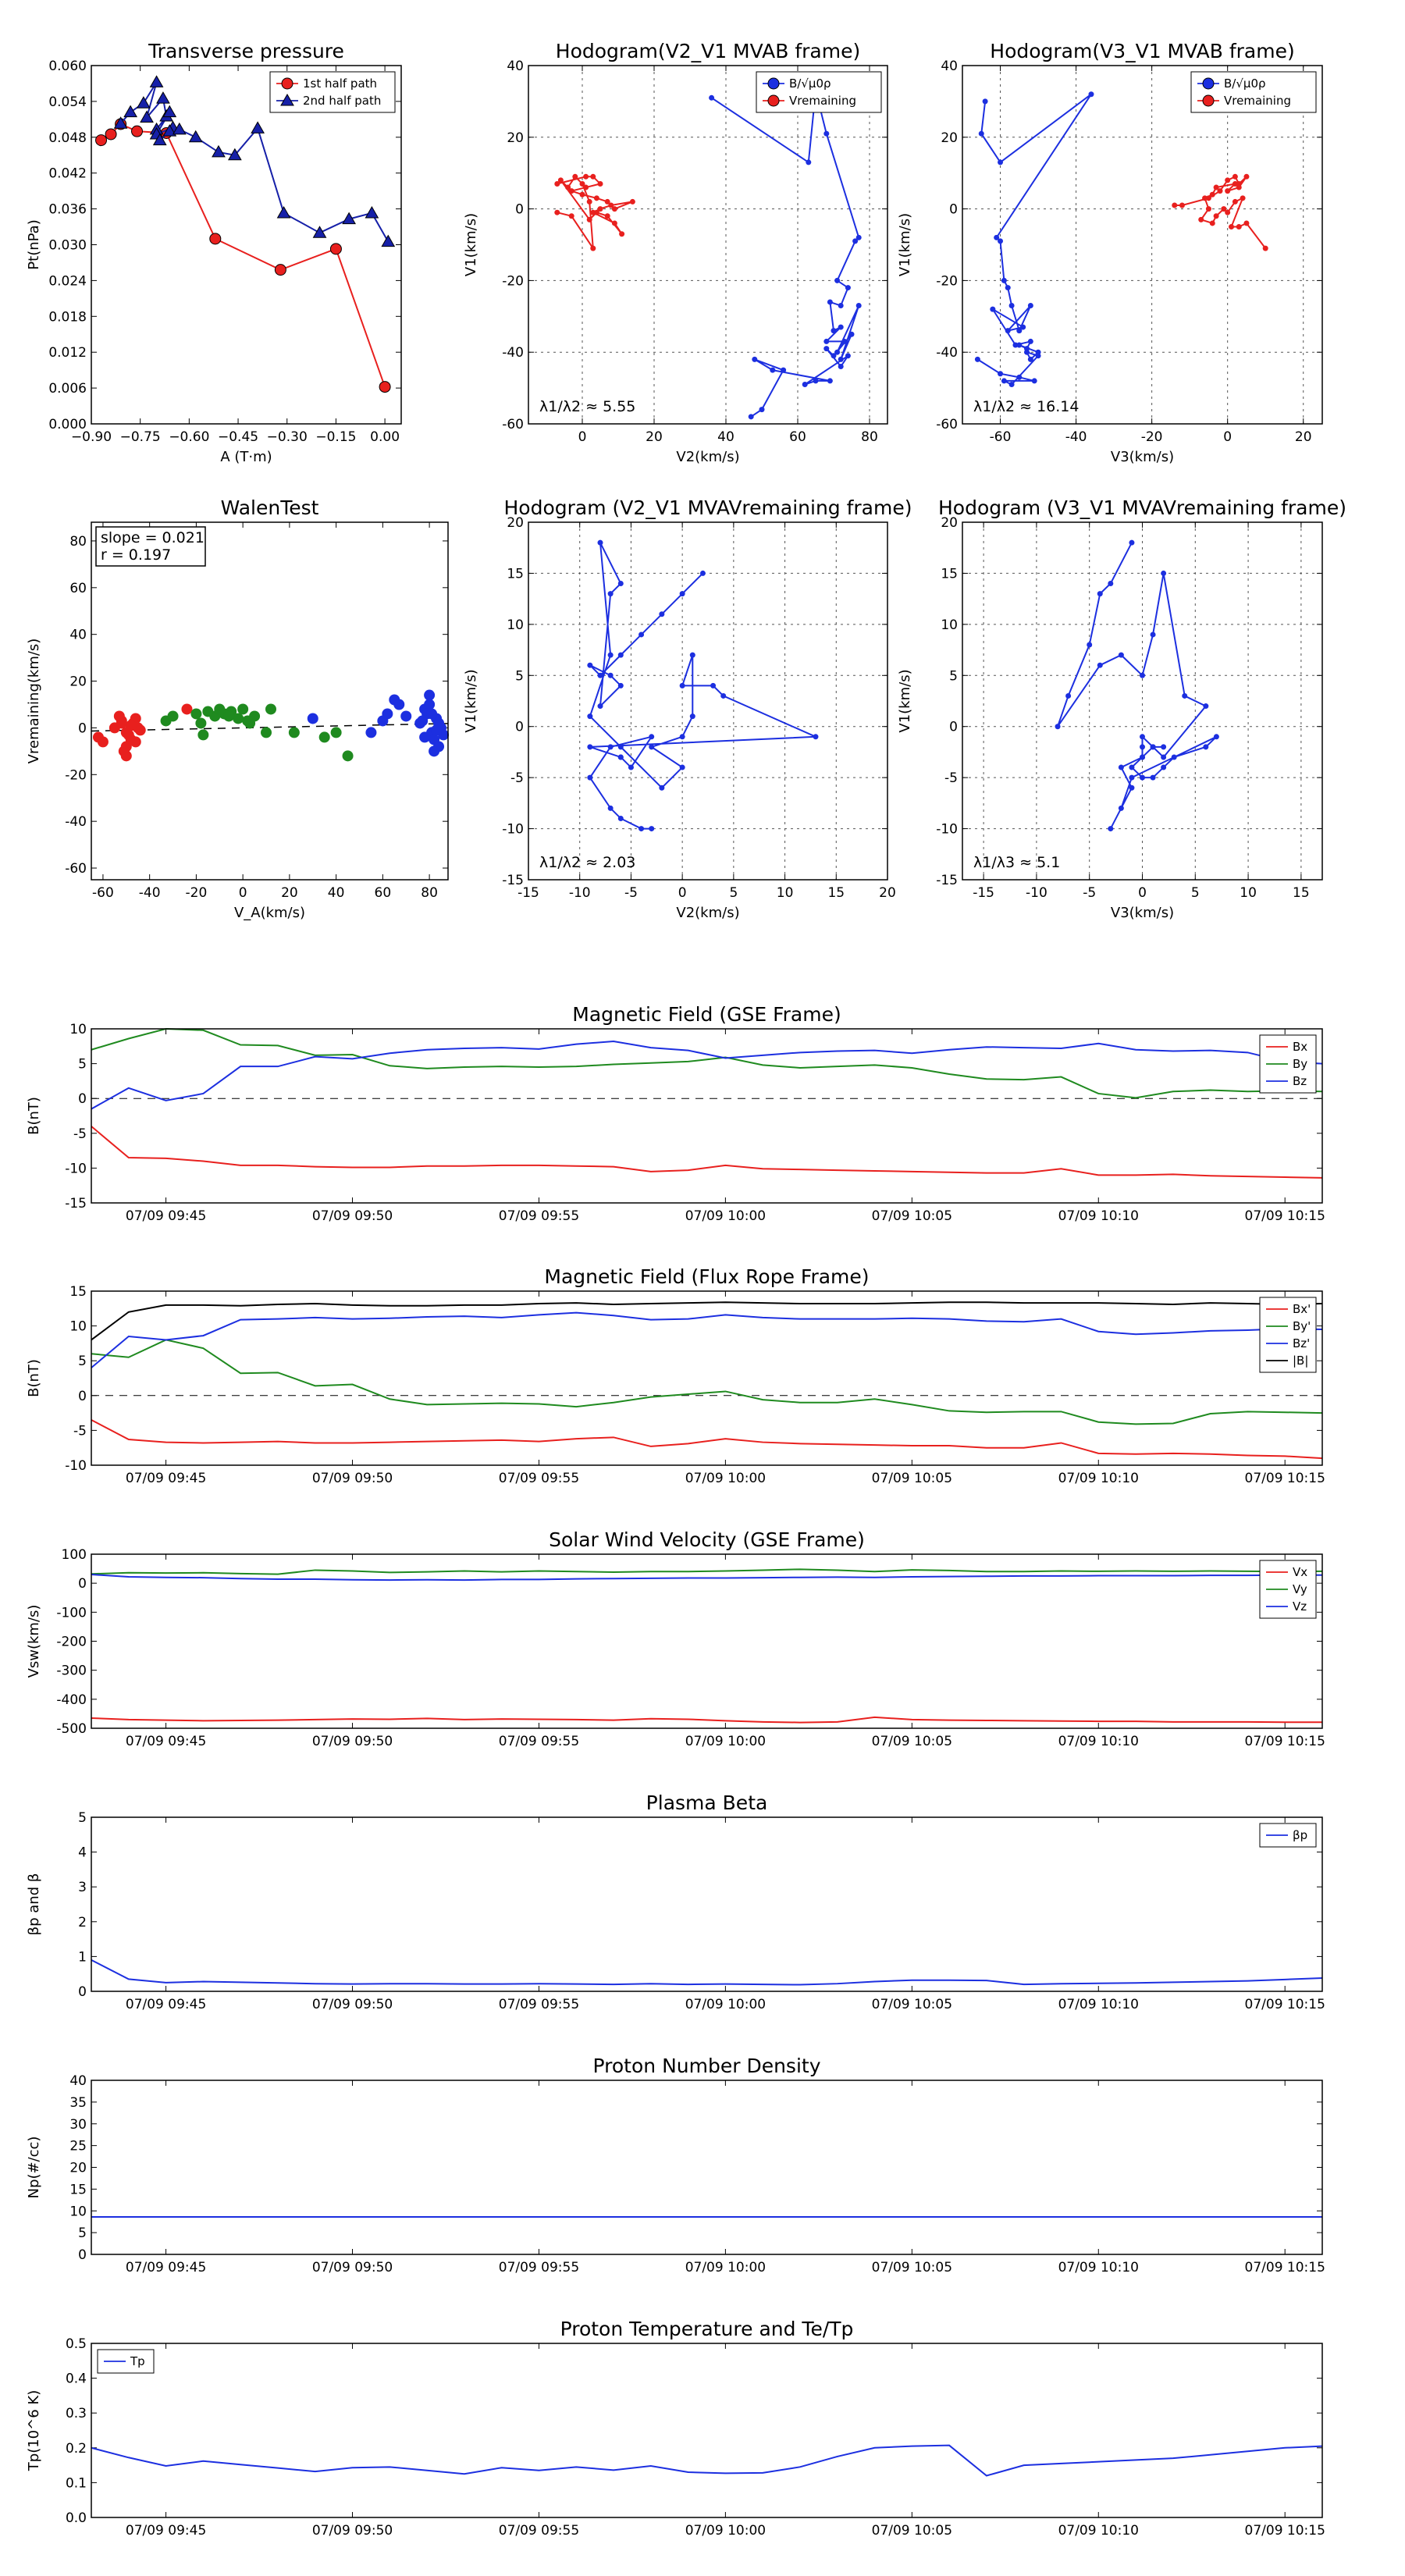  I want to click on walen-xtick-label: -20, so click(197, 893).